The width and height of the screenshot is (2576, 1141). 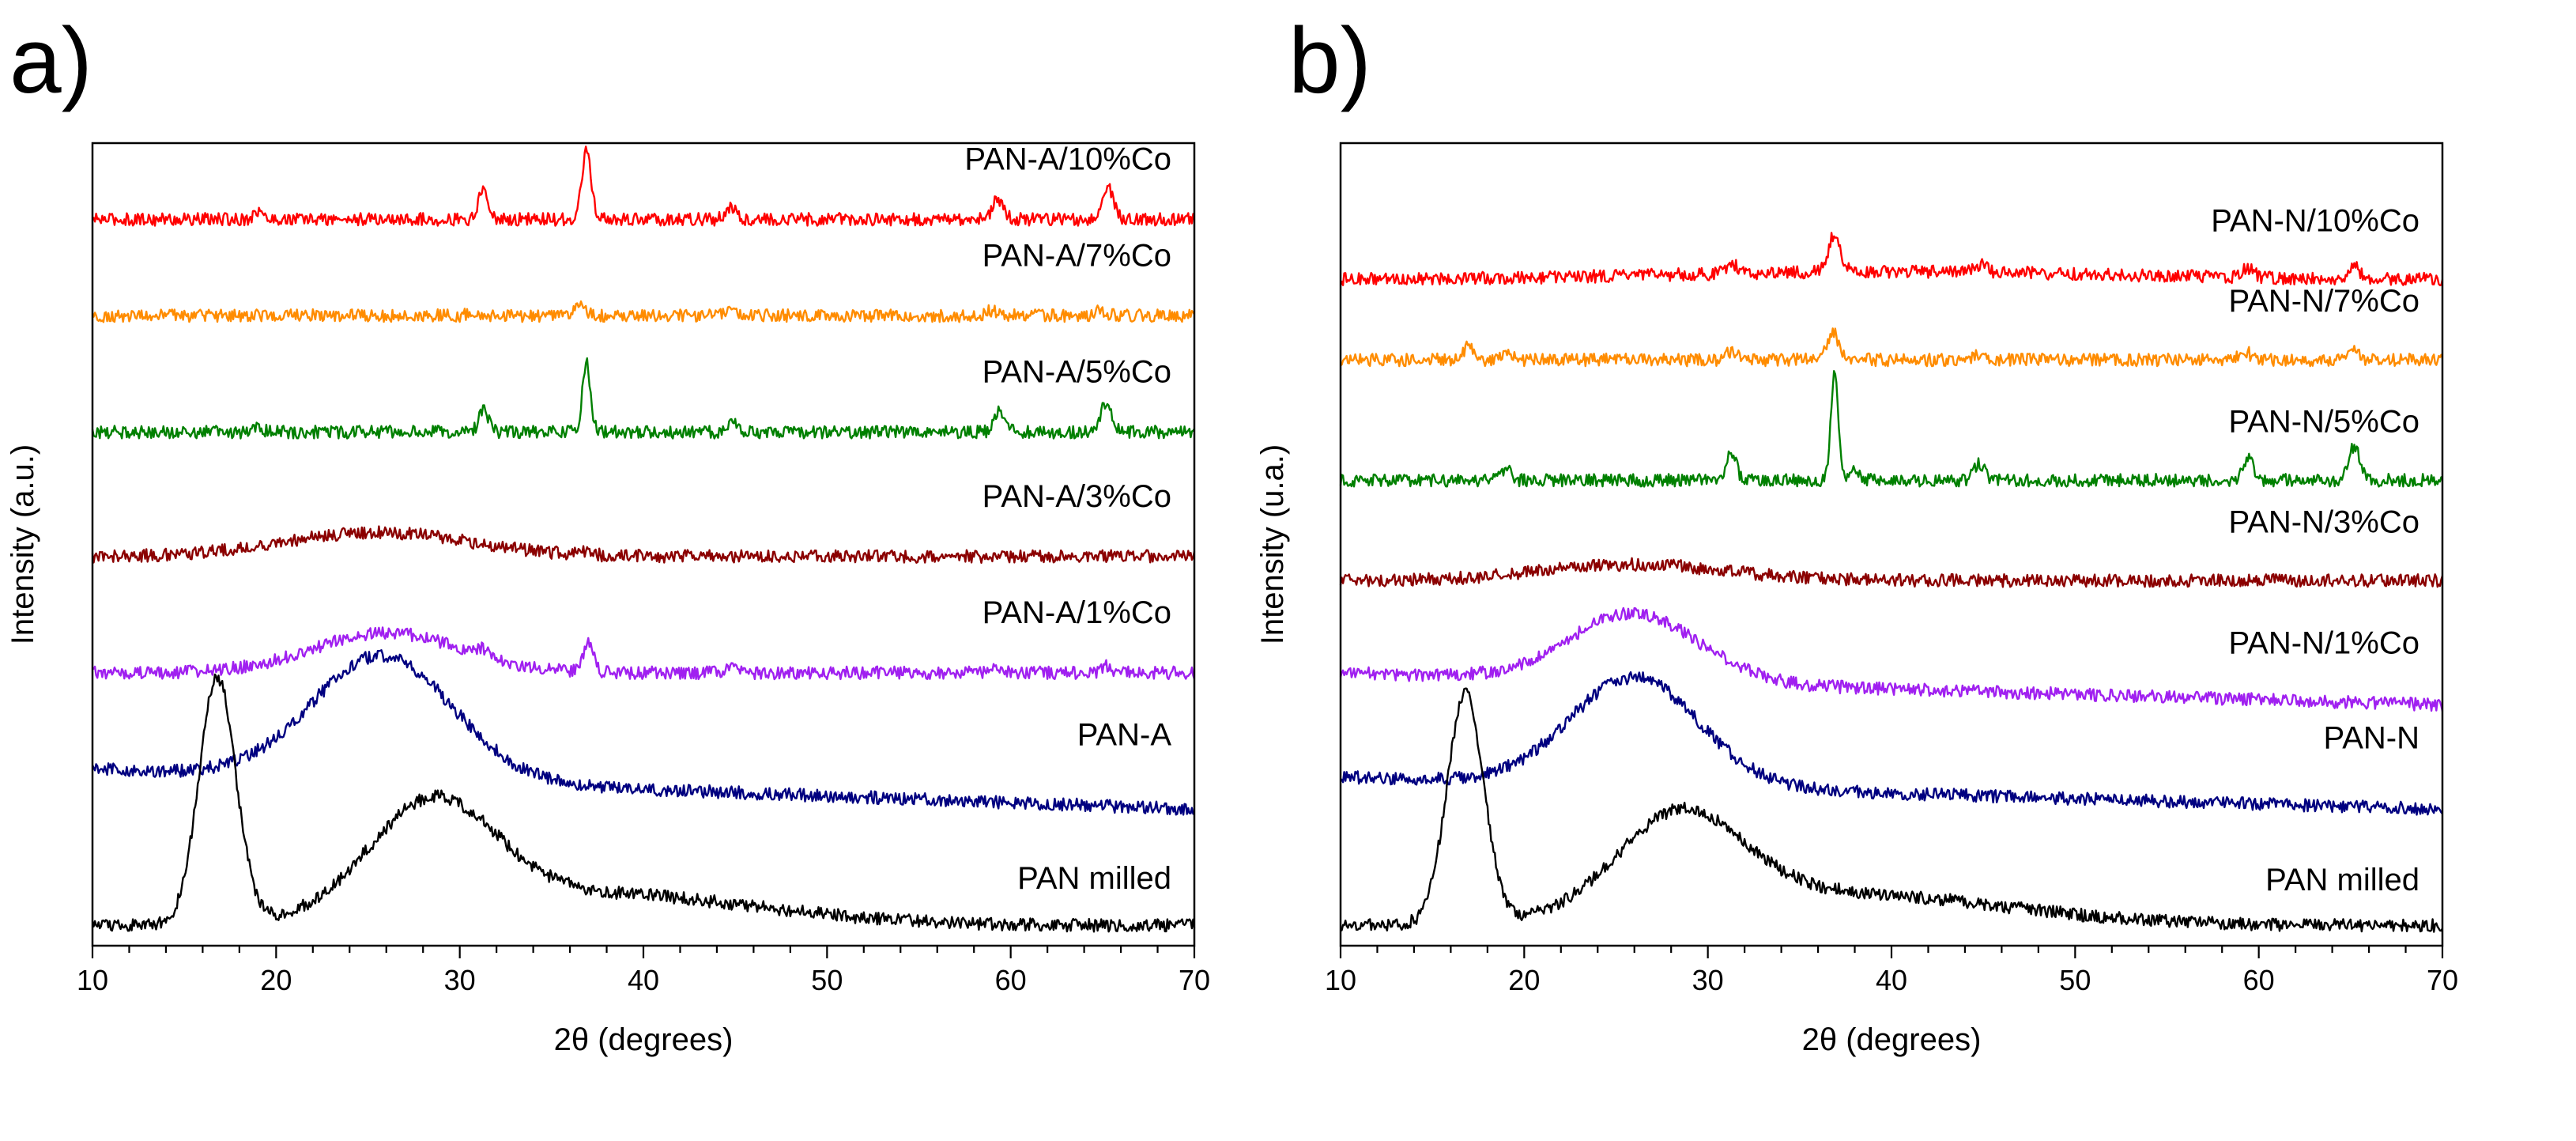 I want to click on series-line-pan-a-1-co, so click(x=644, y=653).